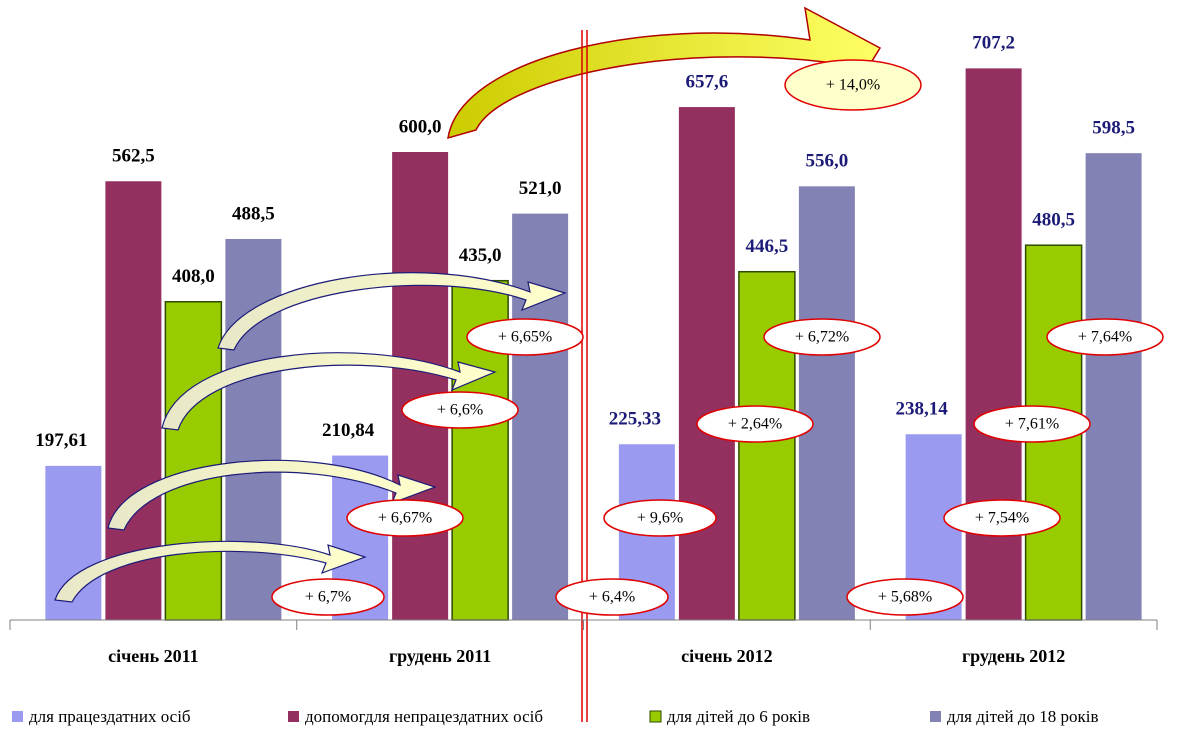 This screenshot has height=731, width=1178. Describe the element at coordinates (1053, 220) in the screenshot. I see `data-label: 480,5` at that location.